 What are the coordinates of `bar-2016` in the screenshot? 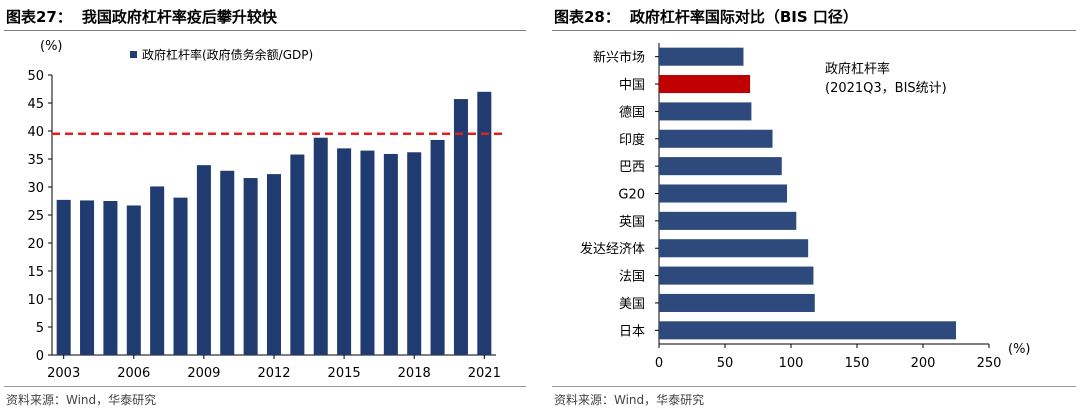 It's located at (367, 252).